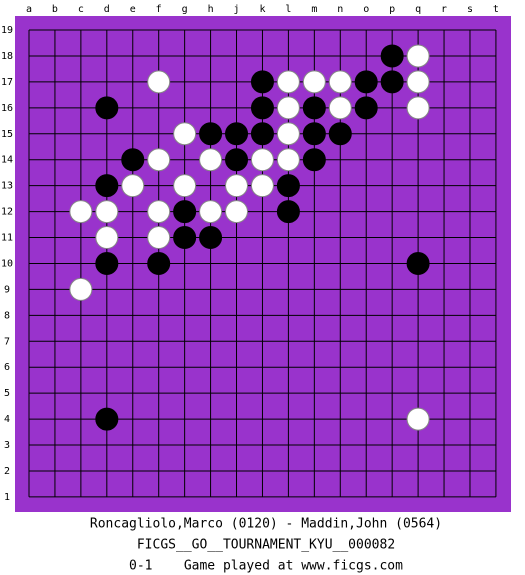  Describe the element at coordinates (7, 315) in the screenshot. I see `row-label: 8` at that location.